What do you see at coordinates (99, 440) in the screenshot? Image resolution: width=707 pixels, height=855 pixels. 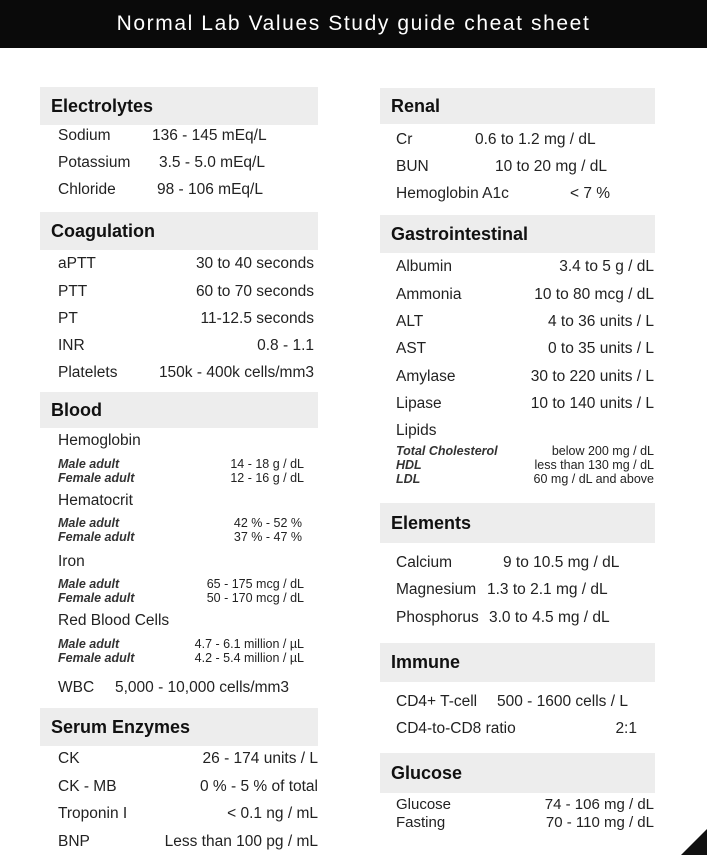 I see `lab-name: Hemoglobin` at bounding box center [99, 440].